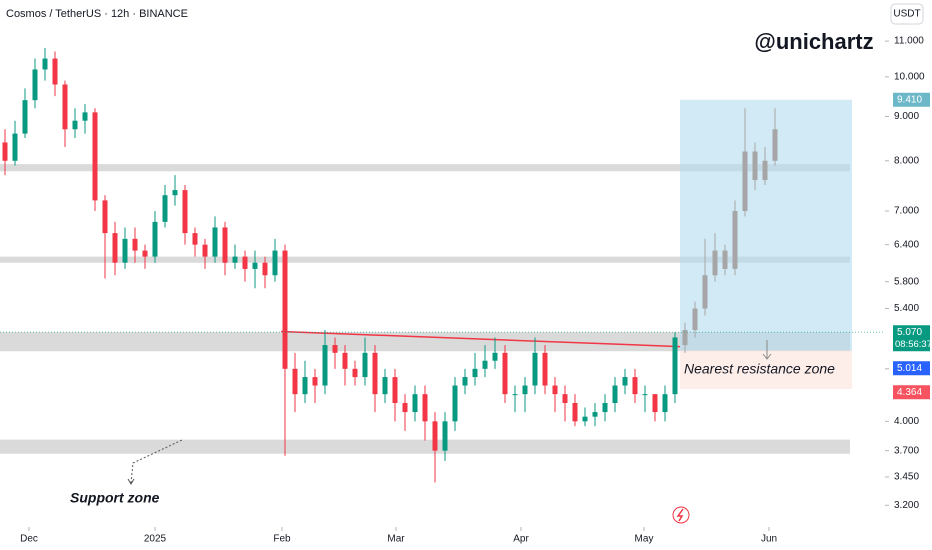 The width and height of the screenshot is (932, 550). I want to click on event-icon, so click(681, 515).